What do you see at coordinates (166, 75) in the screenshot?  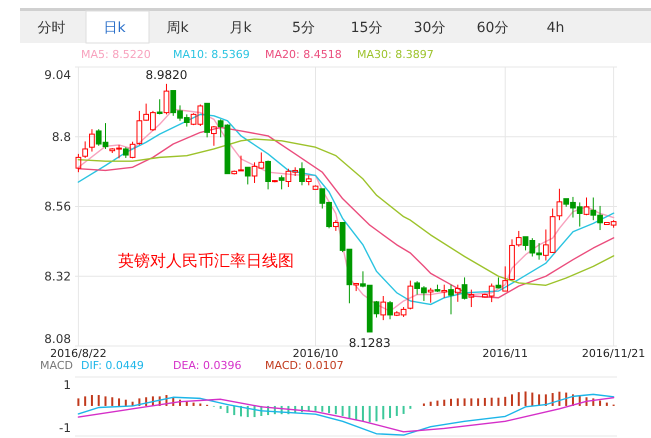 I see `annotation: 8.9820` at bounding box center [166, 75].